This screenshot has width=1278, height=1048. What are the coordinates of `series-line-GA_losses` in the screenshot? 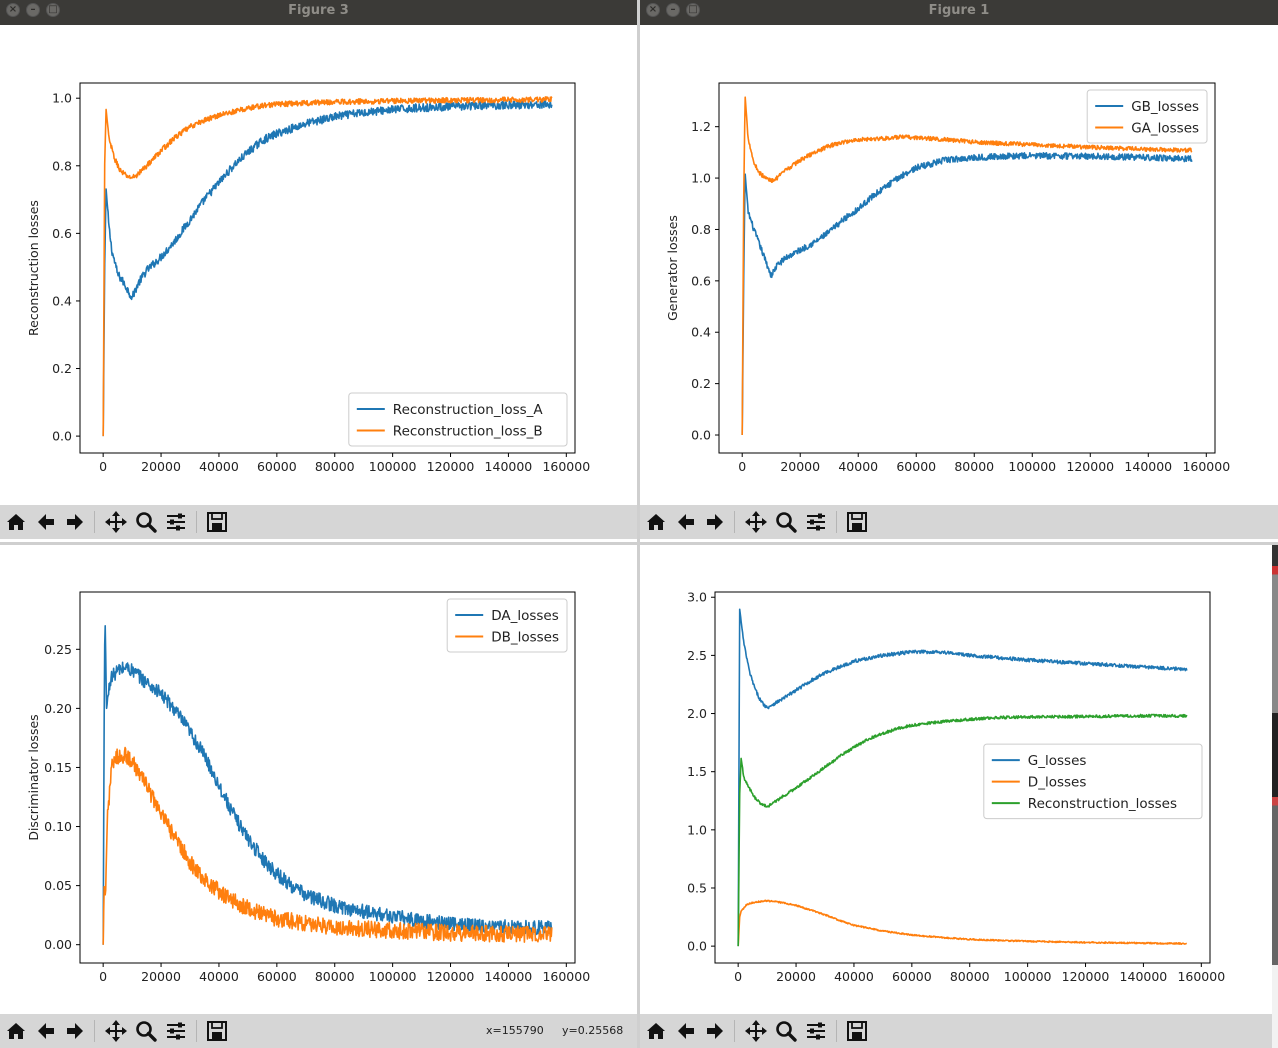 It's located at (967, 266).